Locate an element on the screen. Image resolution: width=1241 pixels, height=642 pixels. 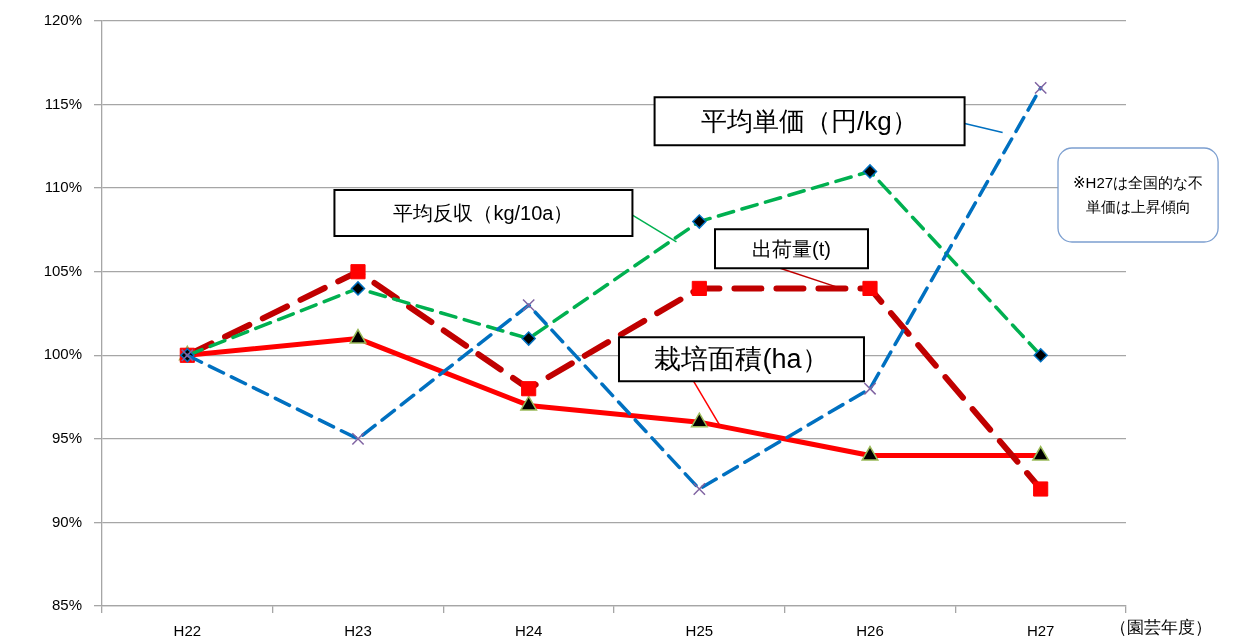
y-tick-label: 120% is located at coordinates (62, 20).